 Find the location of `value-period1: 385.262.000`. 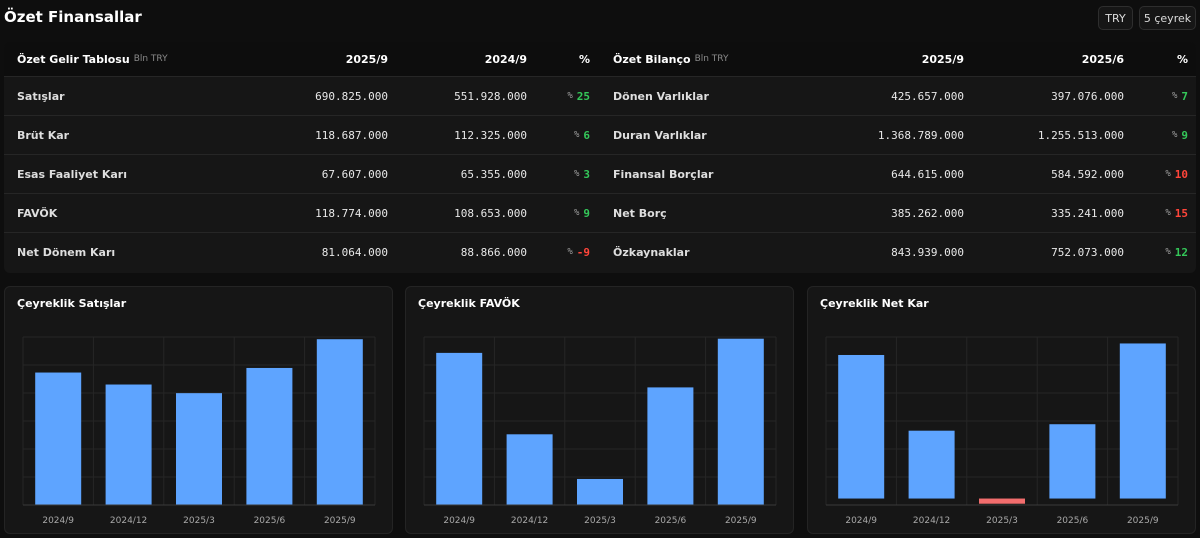

value-period1: 385.262.000 is located at coordinates (927, 213).